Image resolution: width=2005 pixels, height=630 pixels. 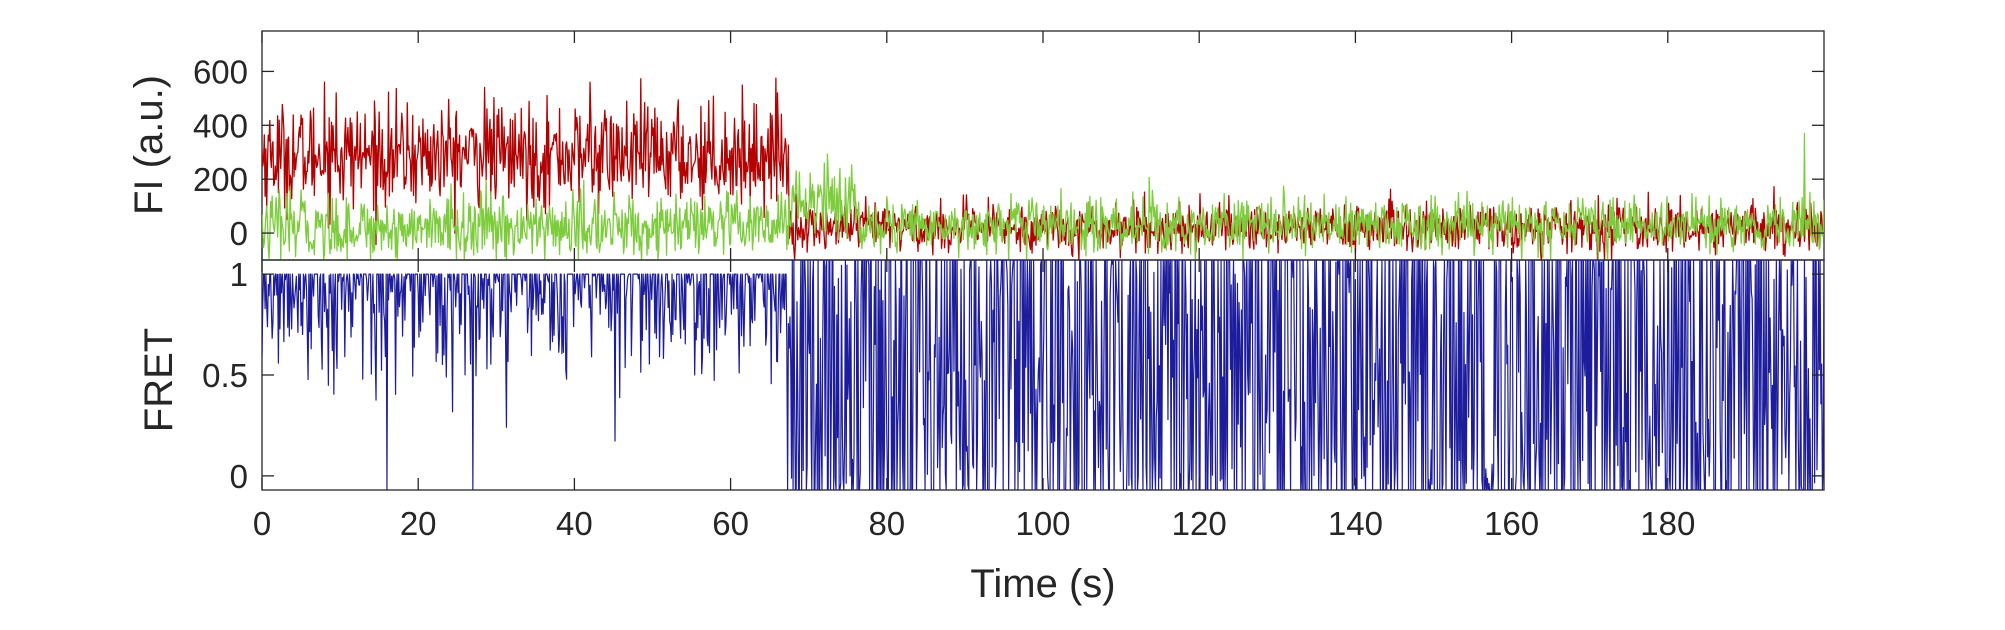 What do you see at coordinates (1511, 523) in the screenshot?
I see `x-tick-label: 160` at bounding box center [1511, 523].